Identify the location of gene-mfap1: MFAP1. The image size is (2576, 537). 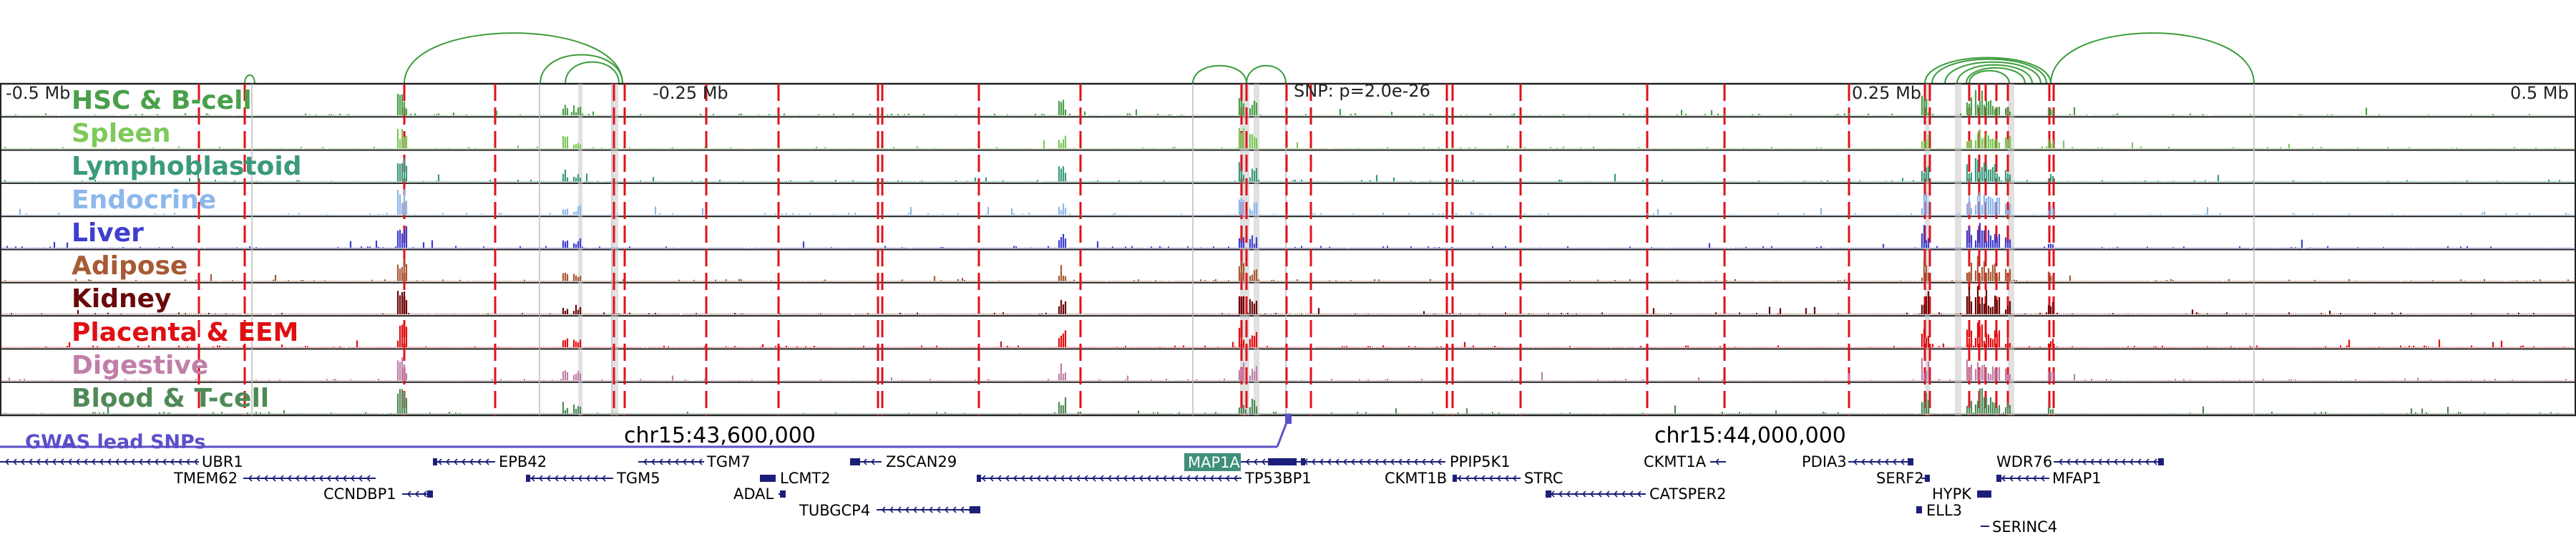
(2049, 478).